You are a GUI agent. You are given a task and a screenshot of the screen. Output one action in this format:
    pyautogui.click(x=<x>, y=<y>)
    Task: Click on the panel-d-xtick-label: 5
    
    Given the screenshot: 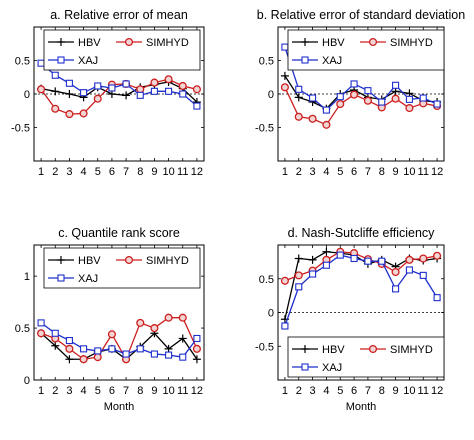 What is the action you would take?
    pyautogui.click(x=340, y=391)
    